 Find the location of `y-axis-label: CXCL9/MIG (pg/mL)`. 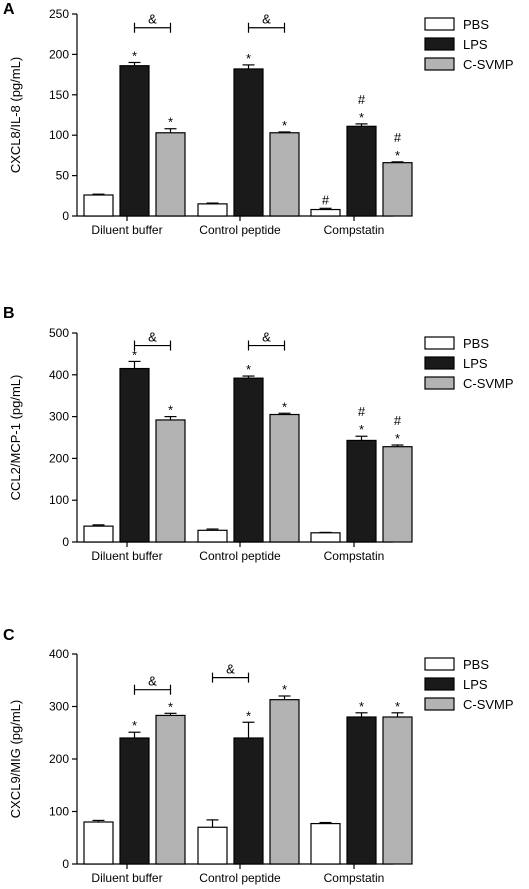

y-axis-label: CXCL9/MIG (pg/mL) is located at coordinates (15, 759).